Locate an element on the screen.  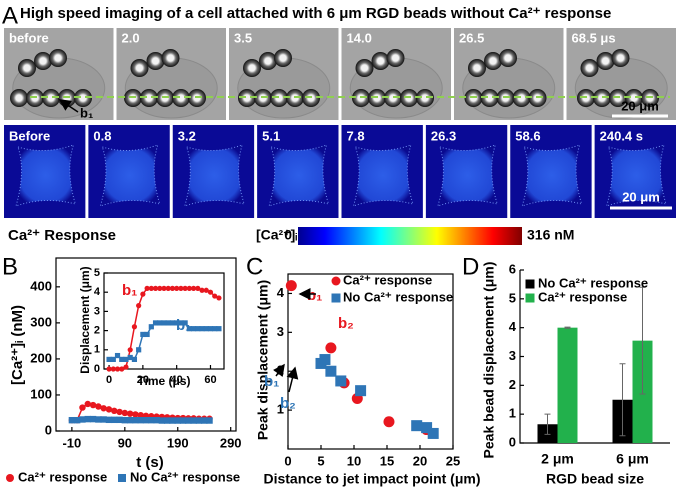
y-axis-label: [Ca²⁺]ᵢ (nM) is located at coordinates (17, 345).